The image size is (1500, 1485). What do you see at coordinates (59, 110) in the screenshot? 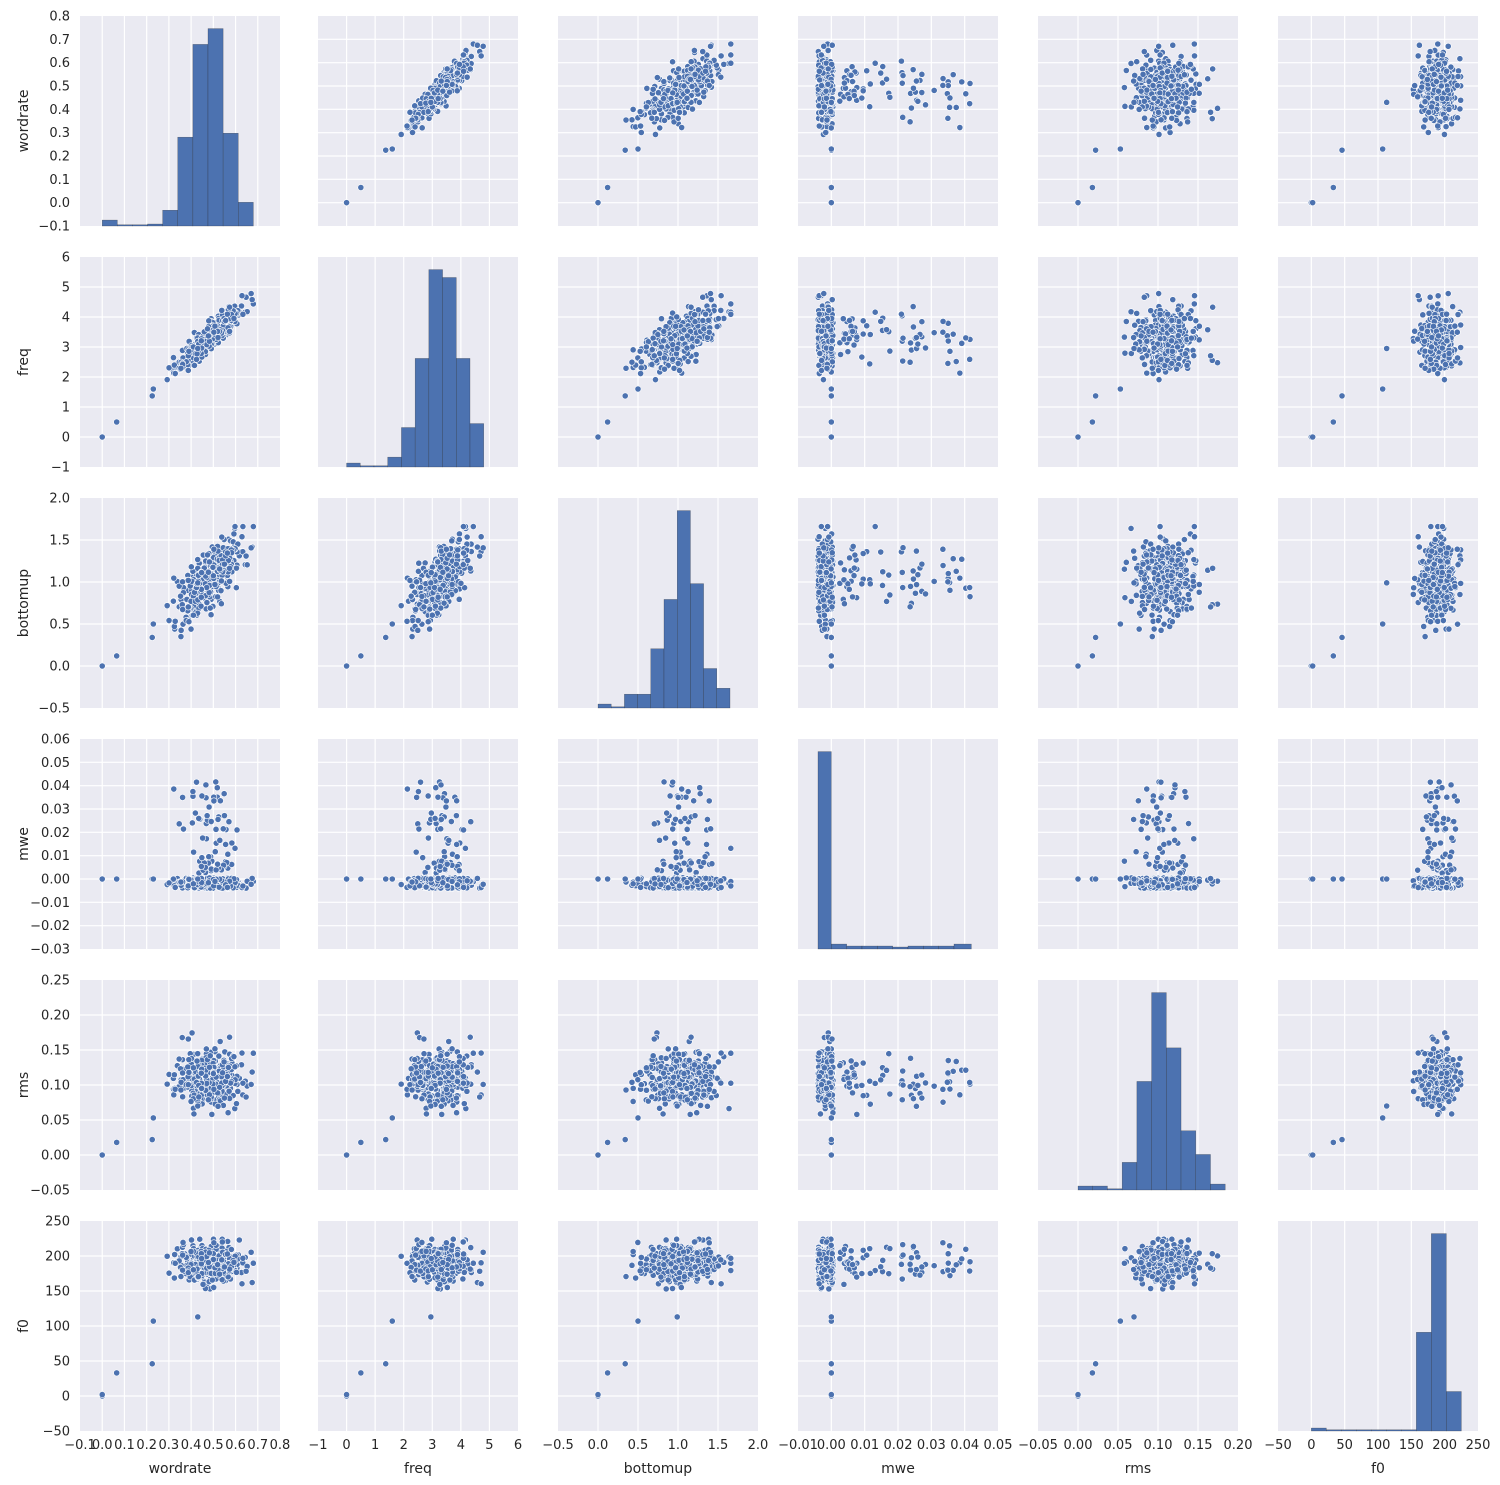
I see `y-tick-label: 0.4` at bounding box center [59, 110].